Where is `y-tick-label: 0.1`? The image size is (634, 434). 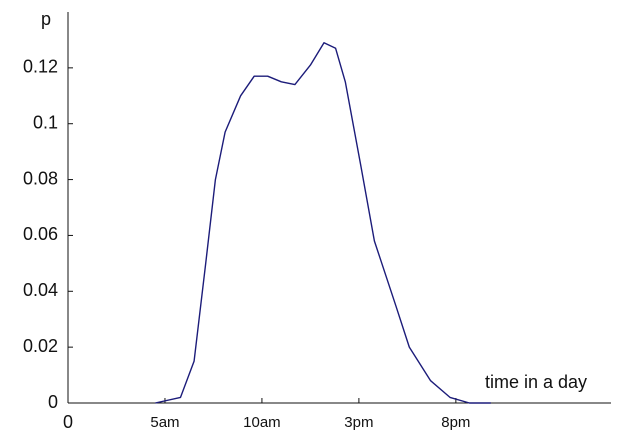
y-tick-label: 0.1 is located at coordinates (45, 122).